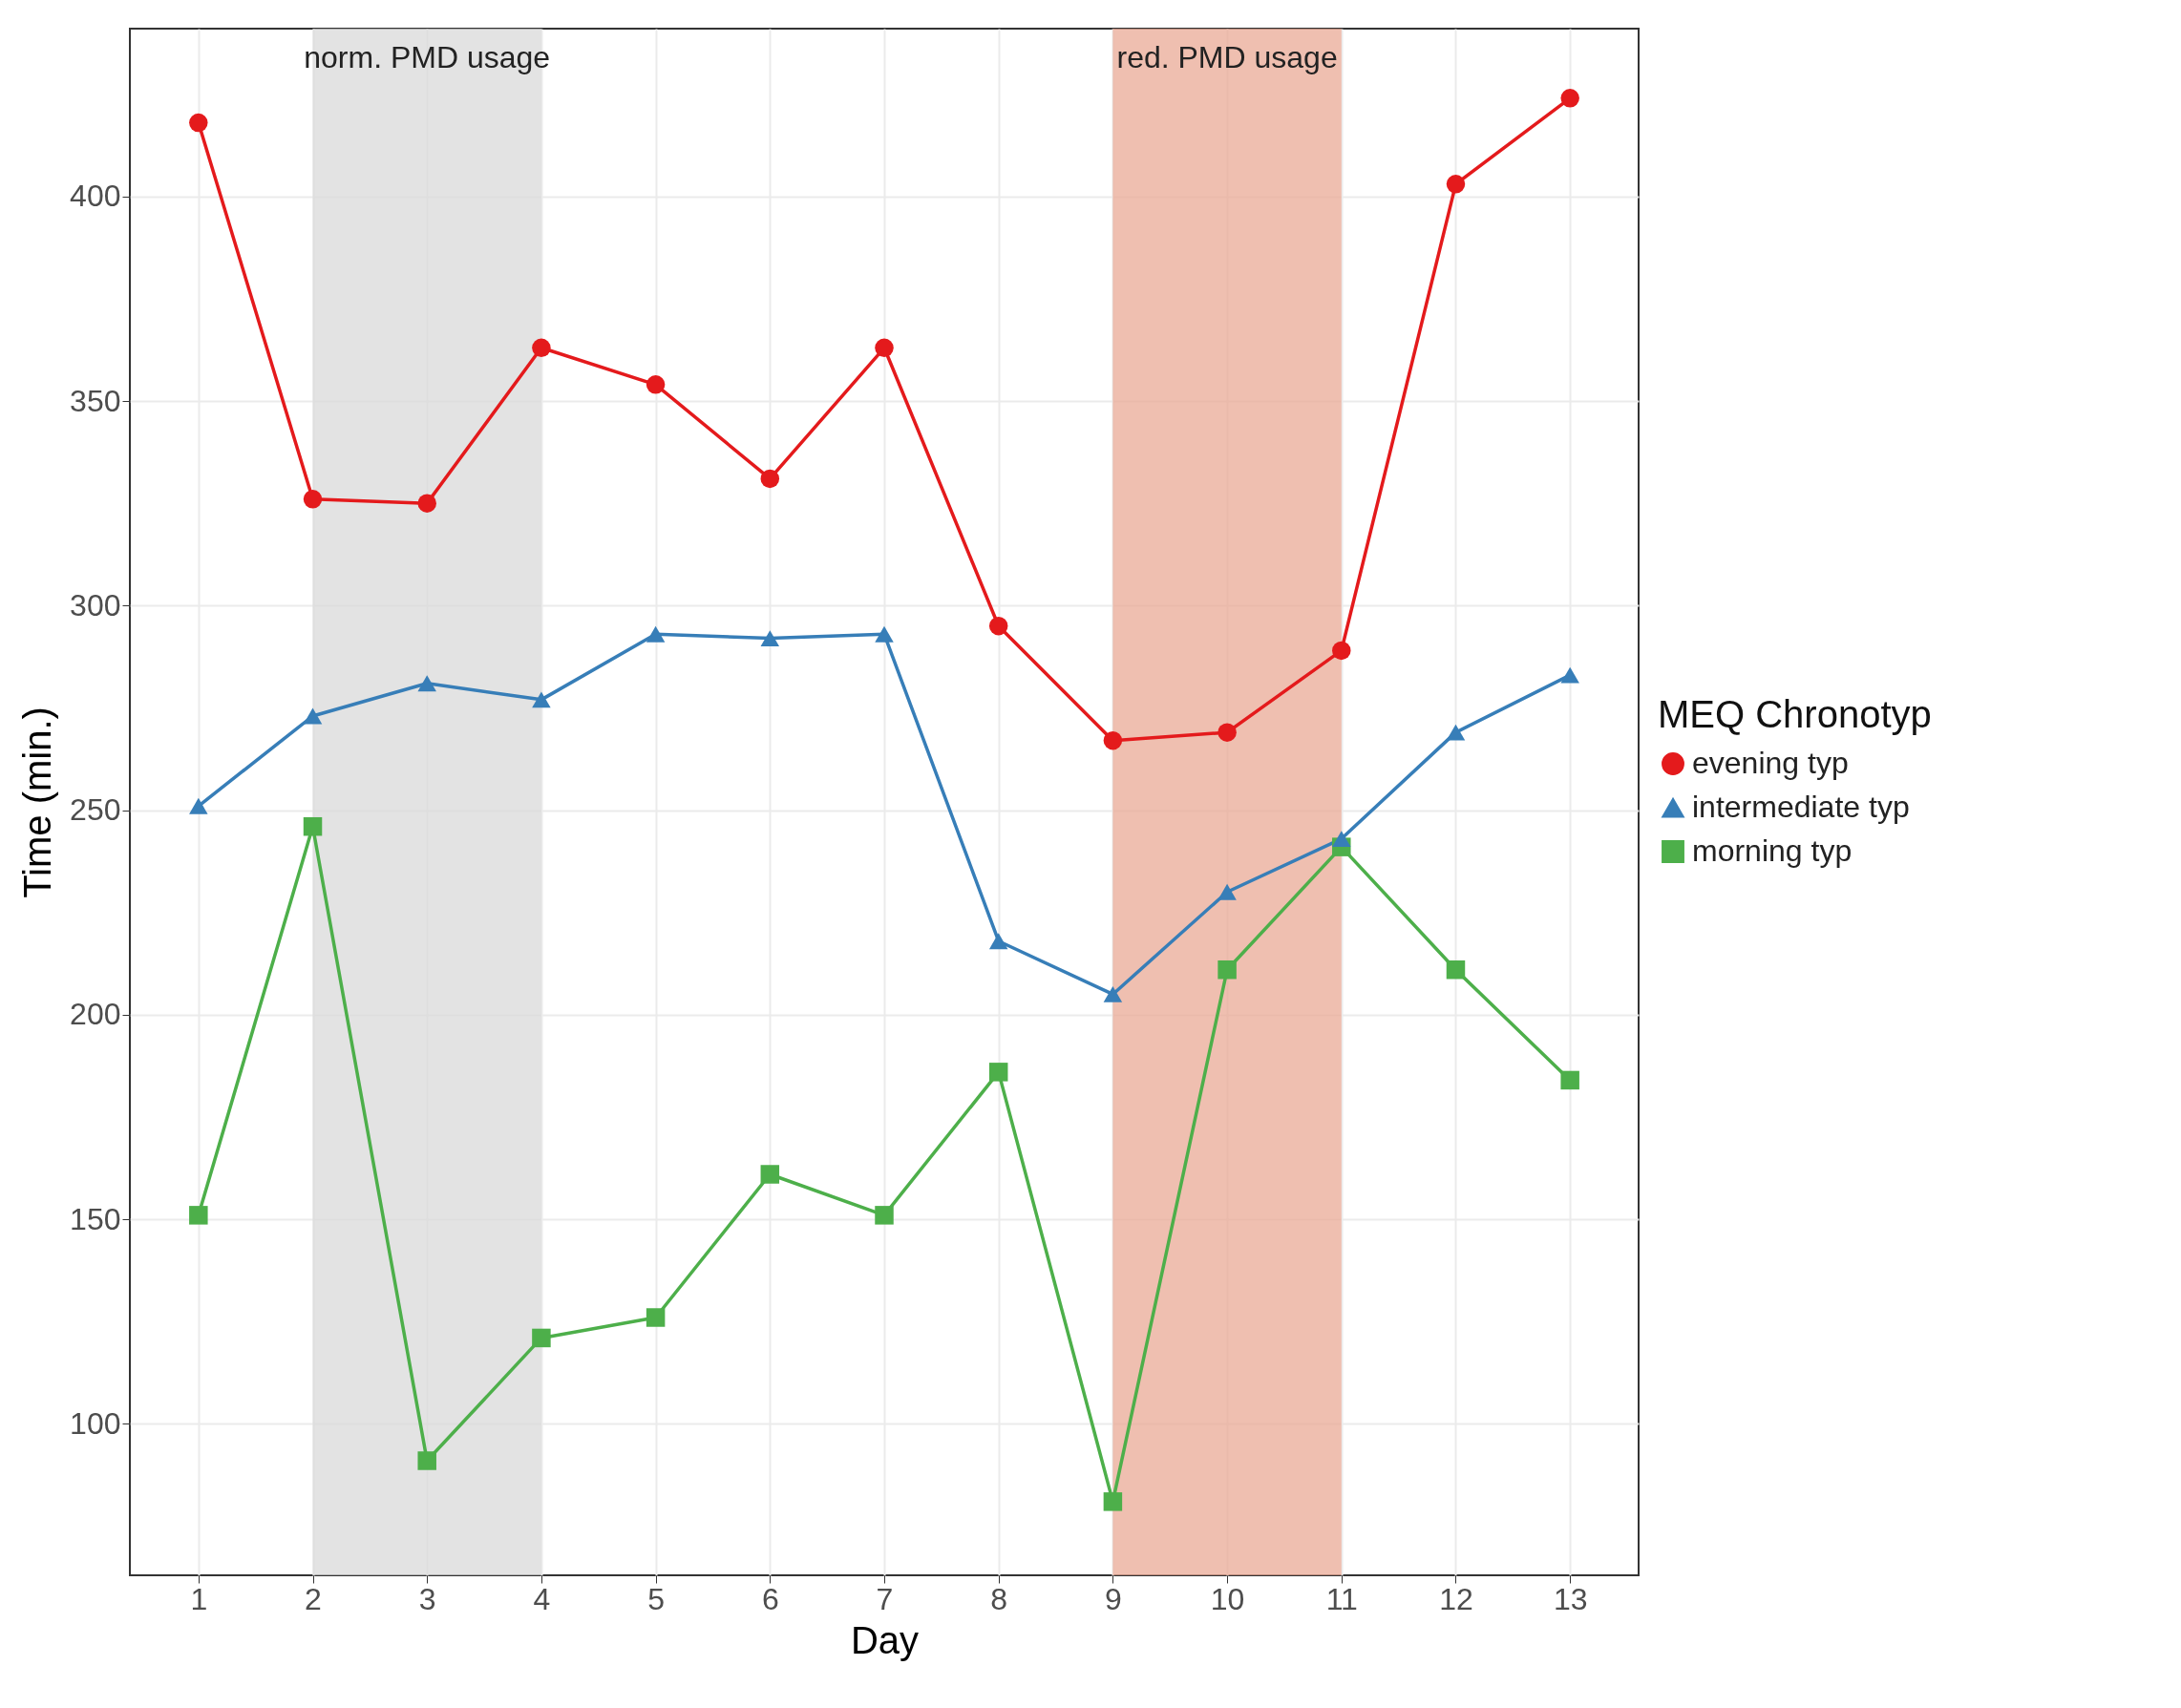 The image size is (2181, 1708). I want to click on band-label: red. PMD usage, so click(1227, 57).